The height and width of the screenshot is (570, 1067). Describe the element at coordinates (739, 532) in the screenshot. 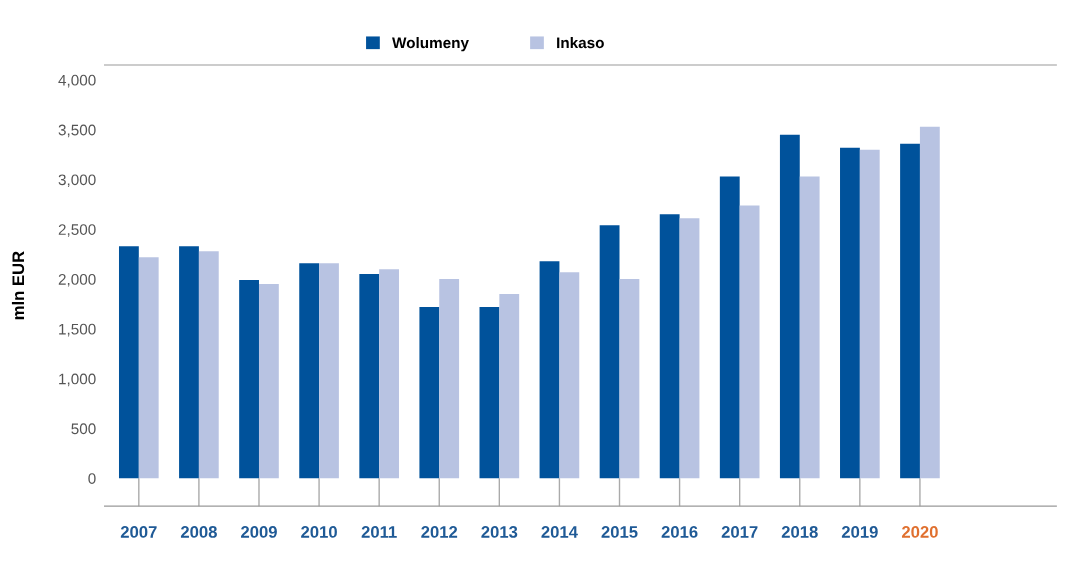

I see `x-tick-label: 2017` at that location.